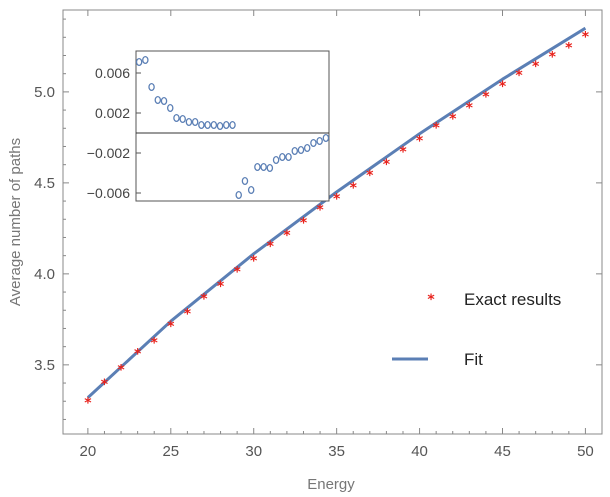 This screenshot has height=497, width=610. Describe the element at coordinates (108, 193) in the screenshot. I see `inset-y-tick-label: −0.006` at that location.